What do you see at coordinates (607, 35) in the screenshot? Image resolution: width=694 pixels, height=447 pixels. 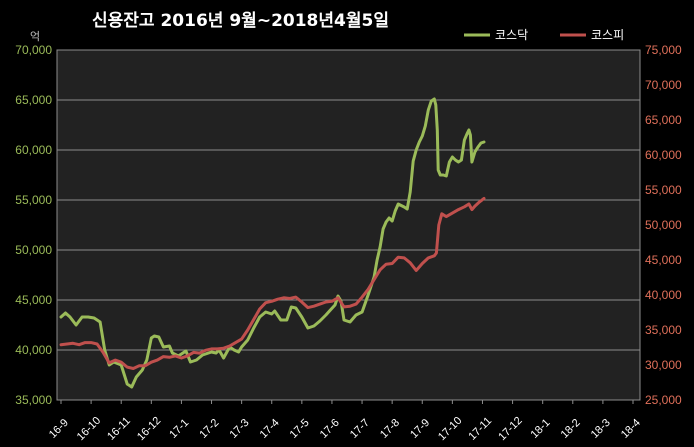 I see `legend-label-kospi: 코스피` at bounding box center [607, 35].